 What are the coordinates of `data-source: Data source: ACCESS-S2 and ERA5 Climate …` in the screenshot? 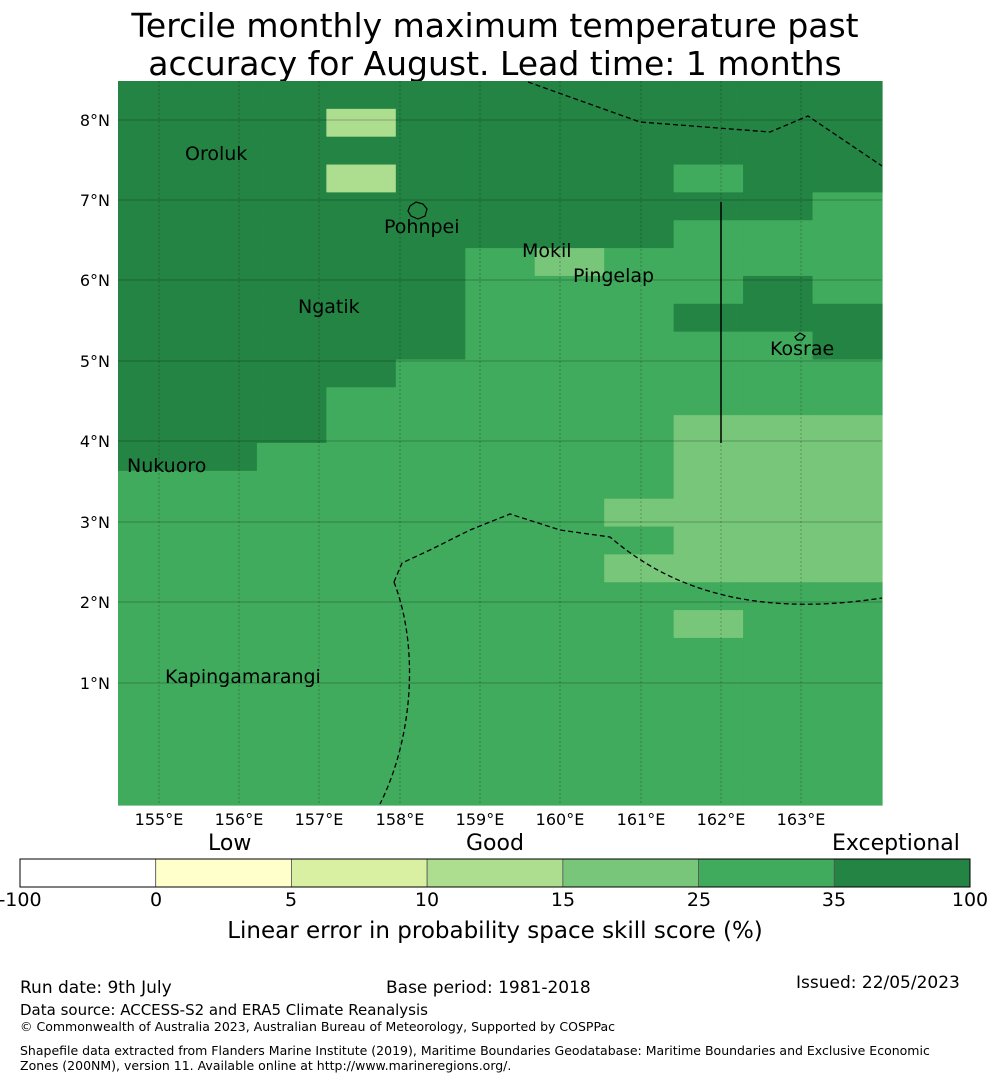 It's located at (224, 1010).